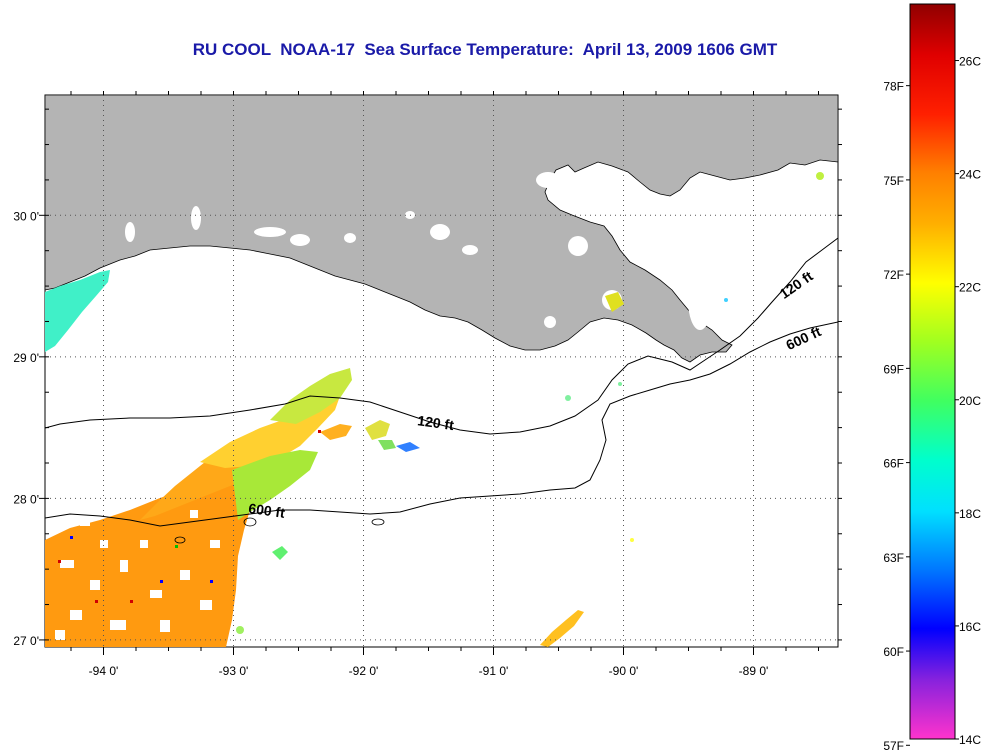 This screenshot has width=992, height=754. What do you see at coordinates (624, 671) in the screenshot?
I see `lon-tick-label: -90 0'` at bounding box center [624, 671].